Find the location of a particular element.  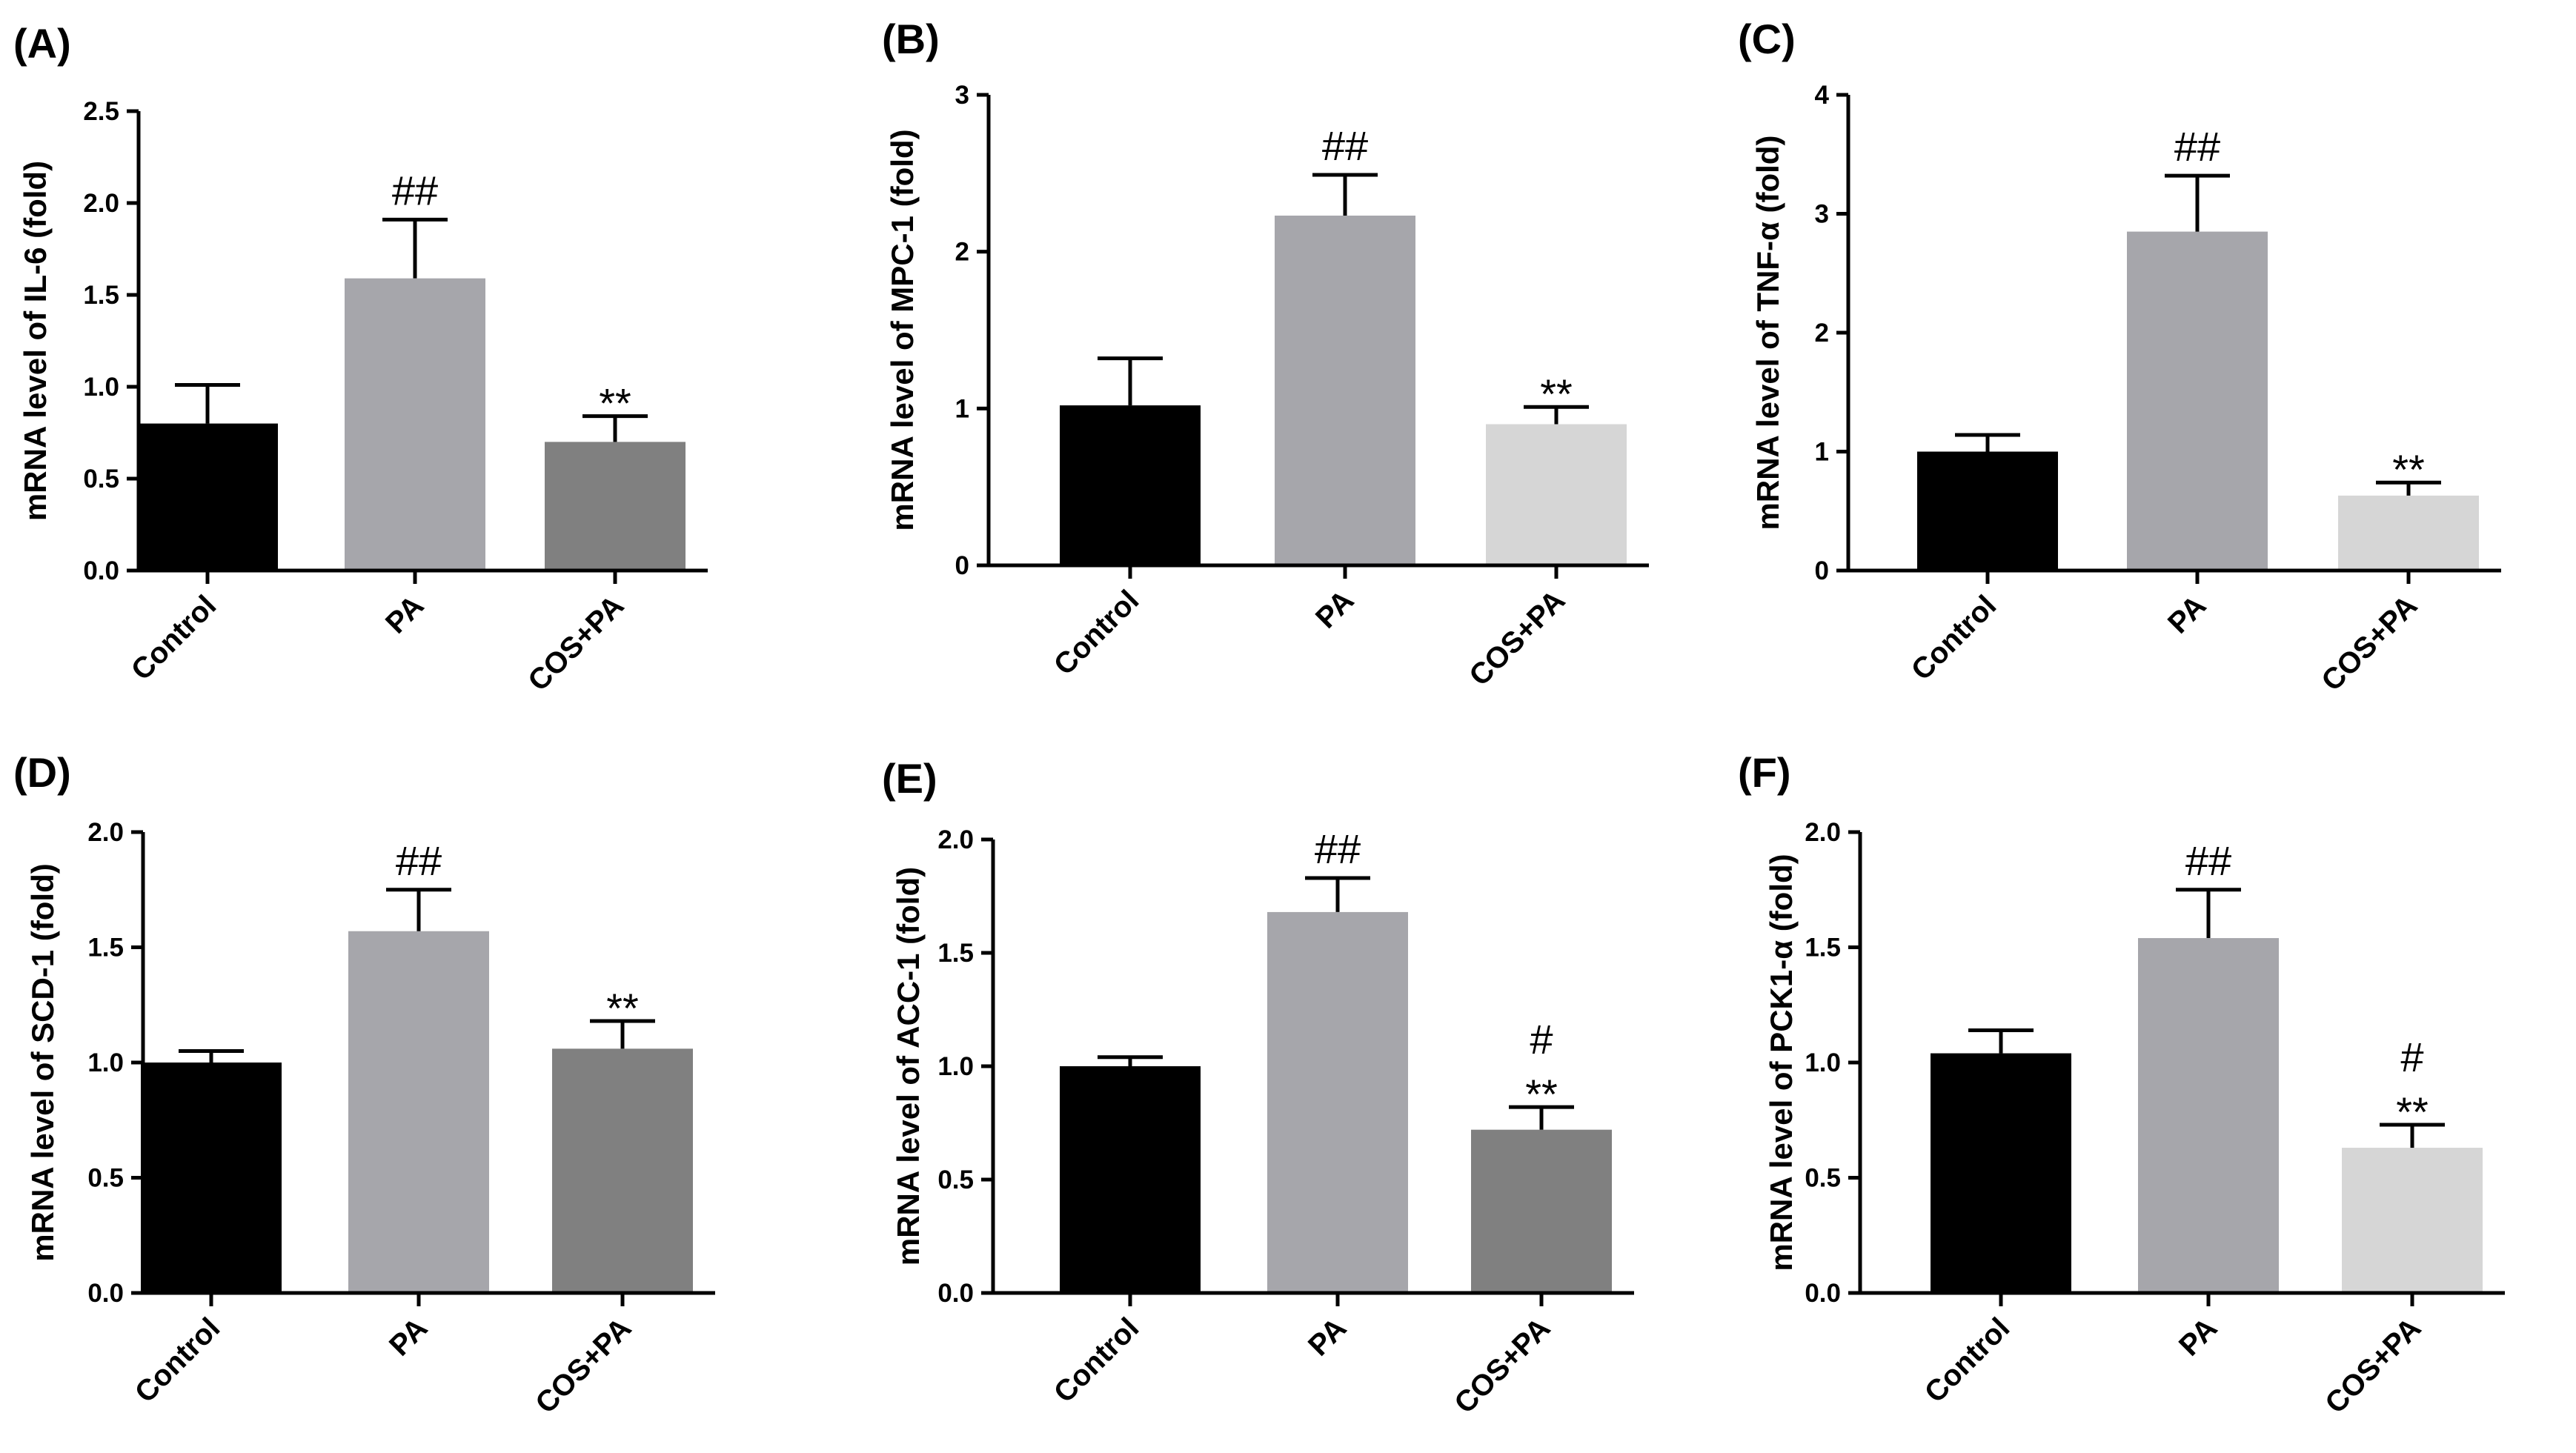

panel-b-y-tick-label-3: 3 is located at coordinates (962, 96).